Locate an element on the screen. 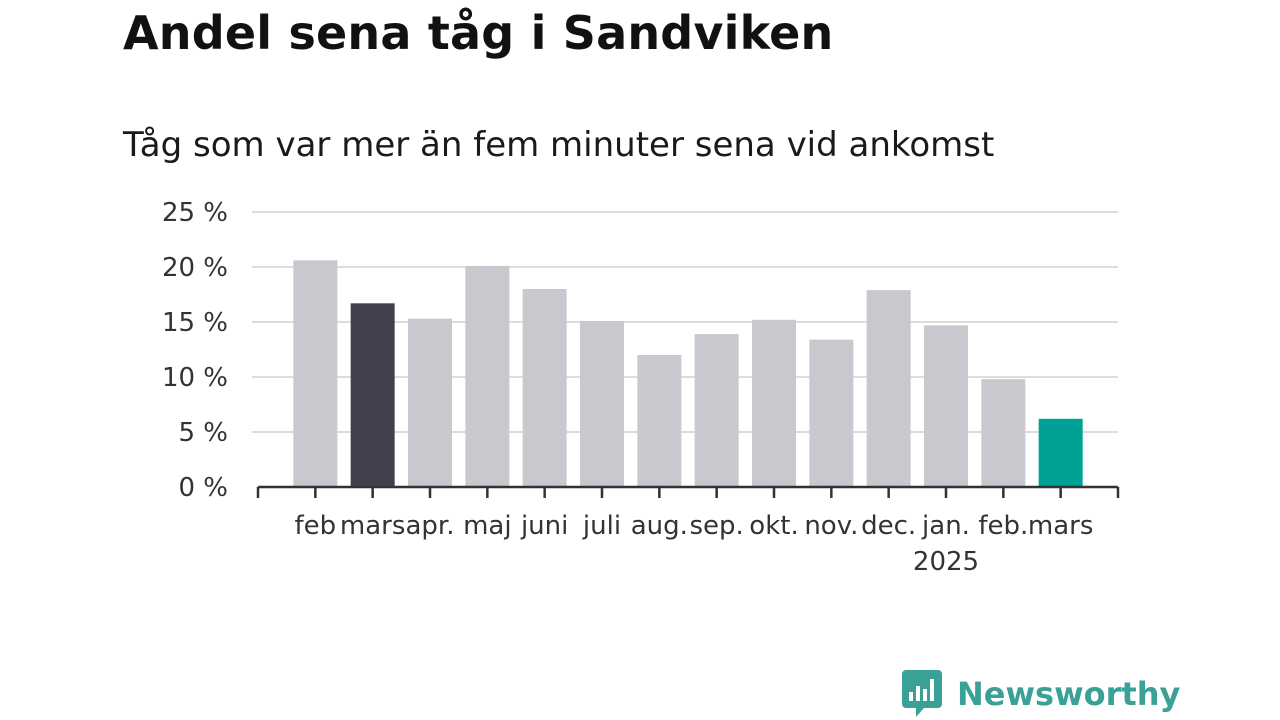 The image size is (1280, 720). x-tick-label-12: feb. is located at coordinates (1003, 526).